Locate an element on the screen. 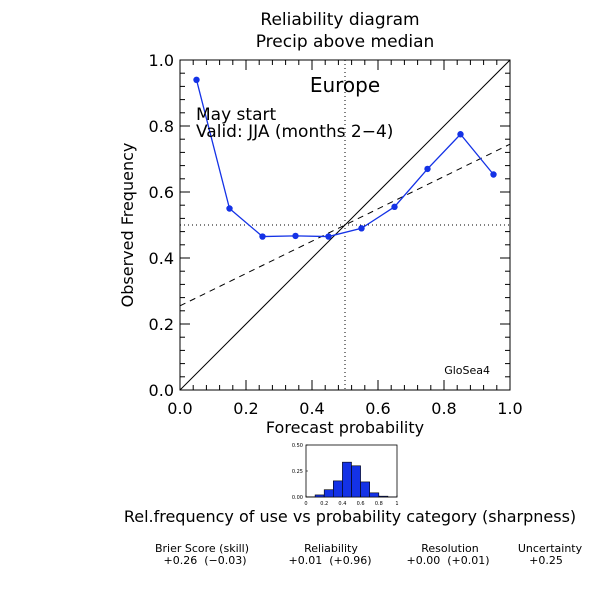 This screenshot has width=600, height=600. y-tick-label: 0.2 is located at coordinates (161, 324).